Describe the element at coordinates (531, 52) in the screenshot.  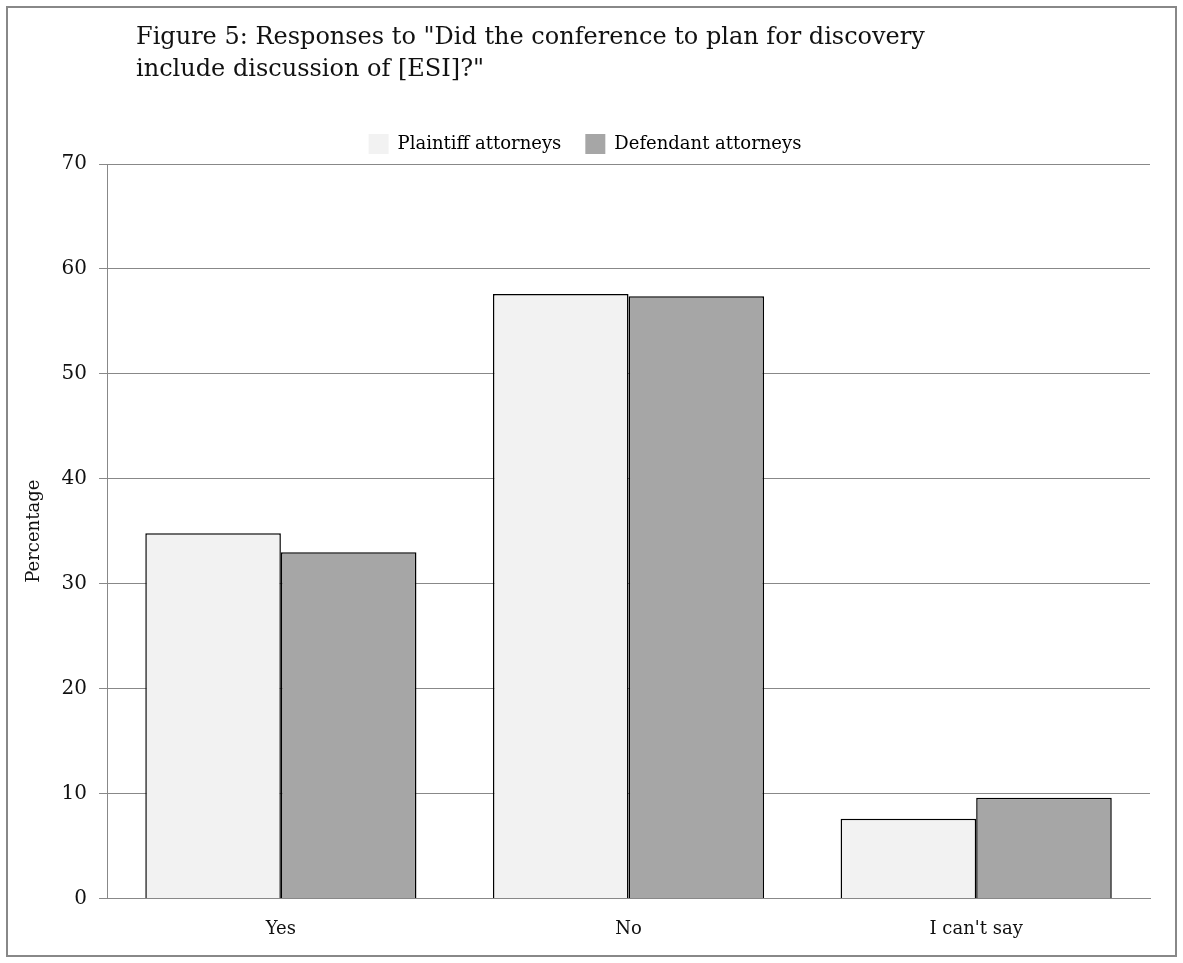
I see `chart-title: Figure 5: Responses to "Did the conference to plan for discovery include discussion of [ESI]?"` at that location.